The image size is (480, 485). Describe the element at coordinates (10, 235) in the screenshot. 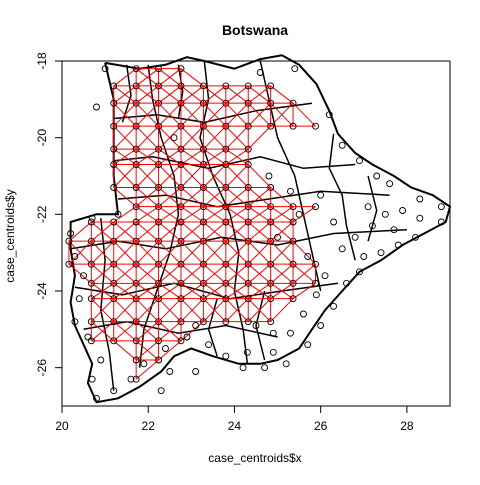

I see `y-axis-label: case_centroids$y` at that location.